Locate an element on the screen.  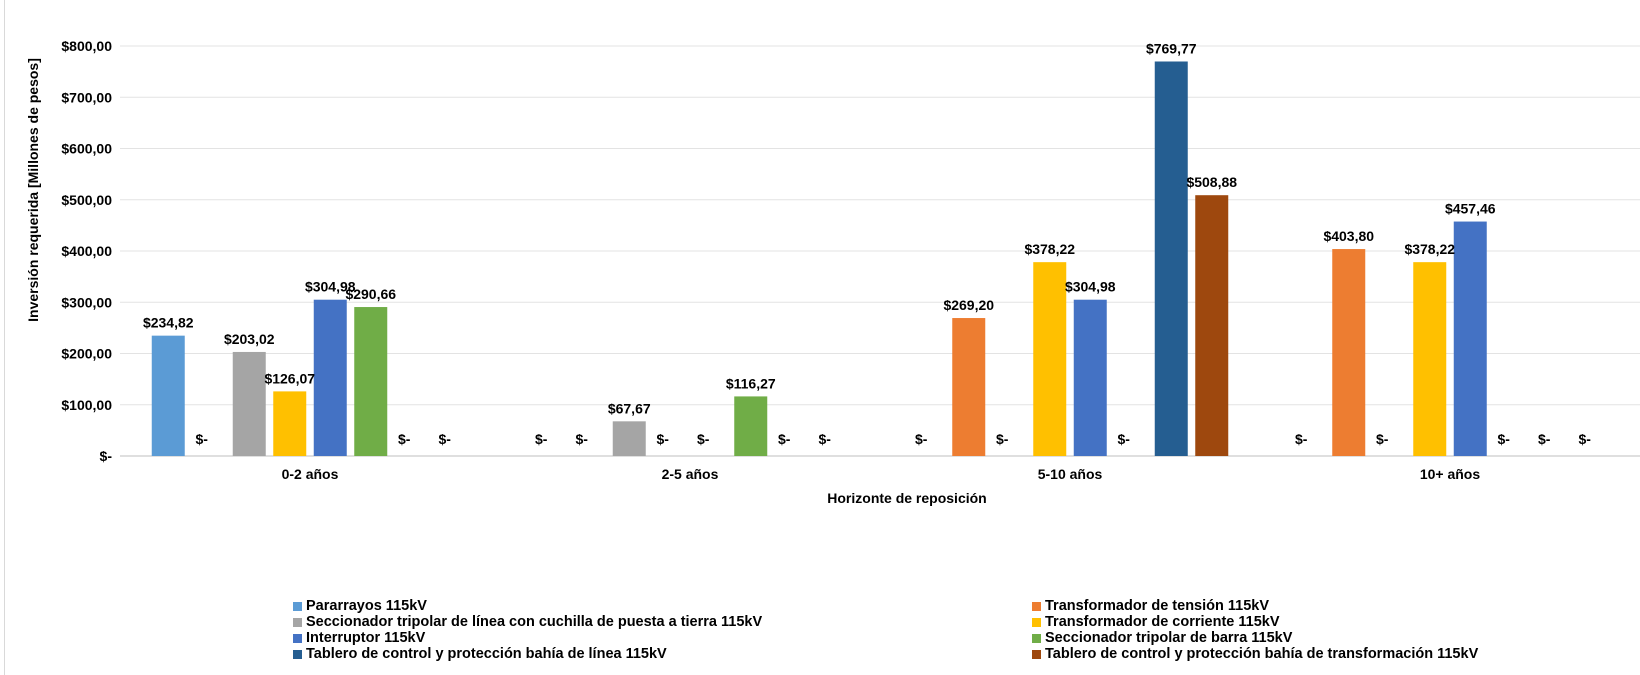
y-tick-label: $600,00 is located at coordinates (86, 149).